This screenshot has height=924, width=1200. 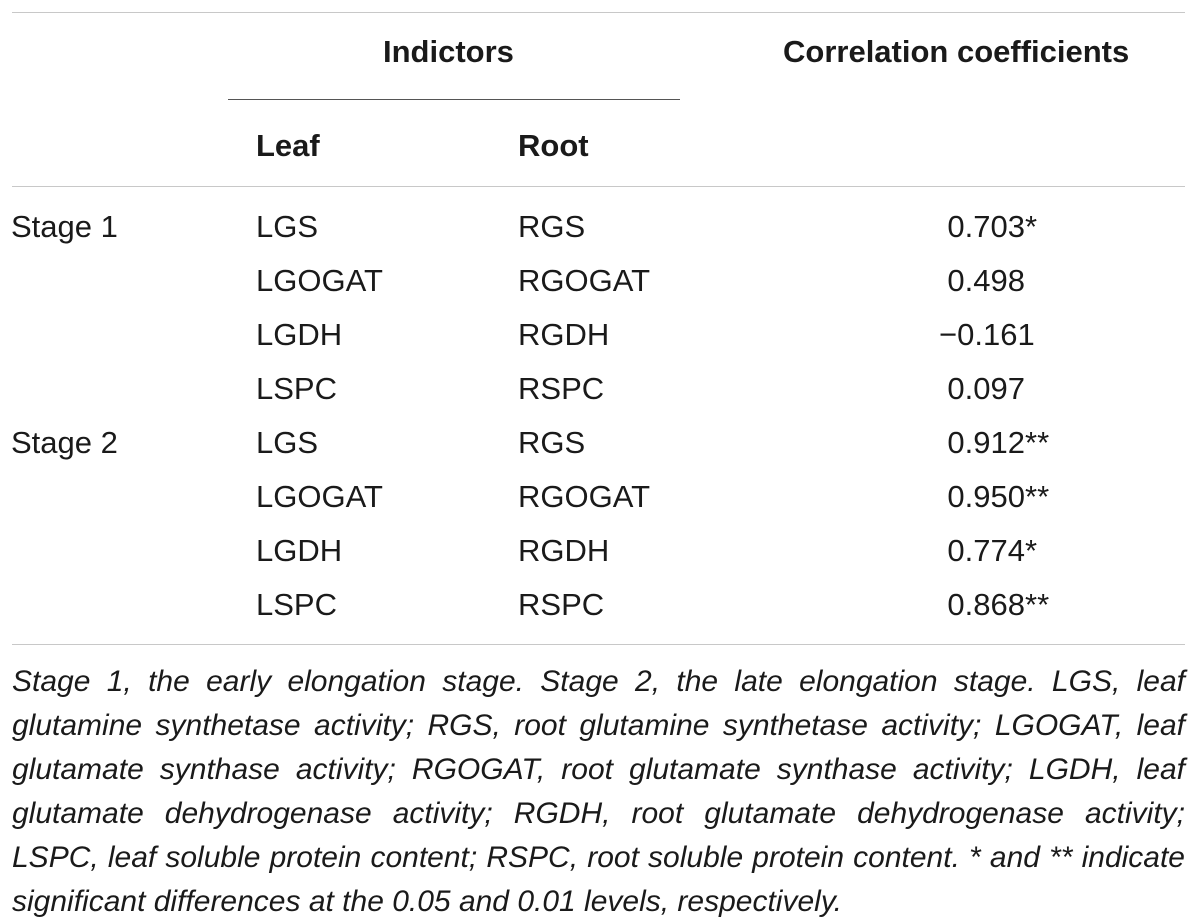 I want to click on top-rule, so click(x=598, y=12).